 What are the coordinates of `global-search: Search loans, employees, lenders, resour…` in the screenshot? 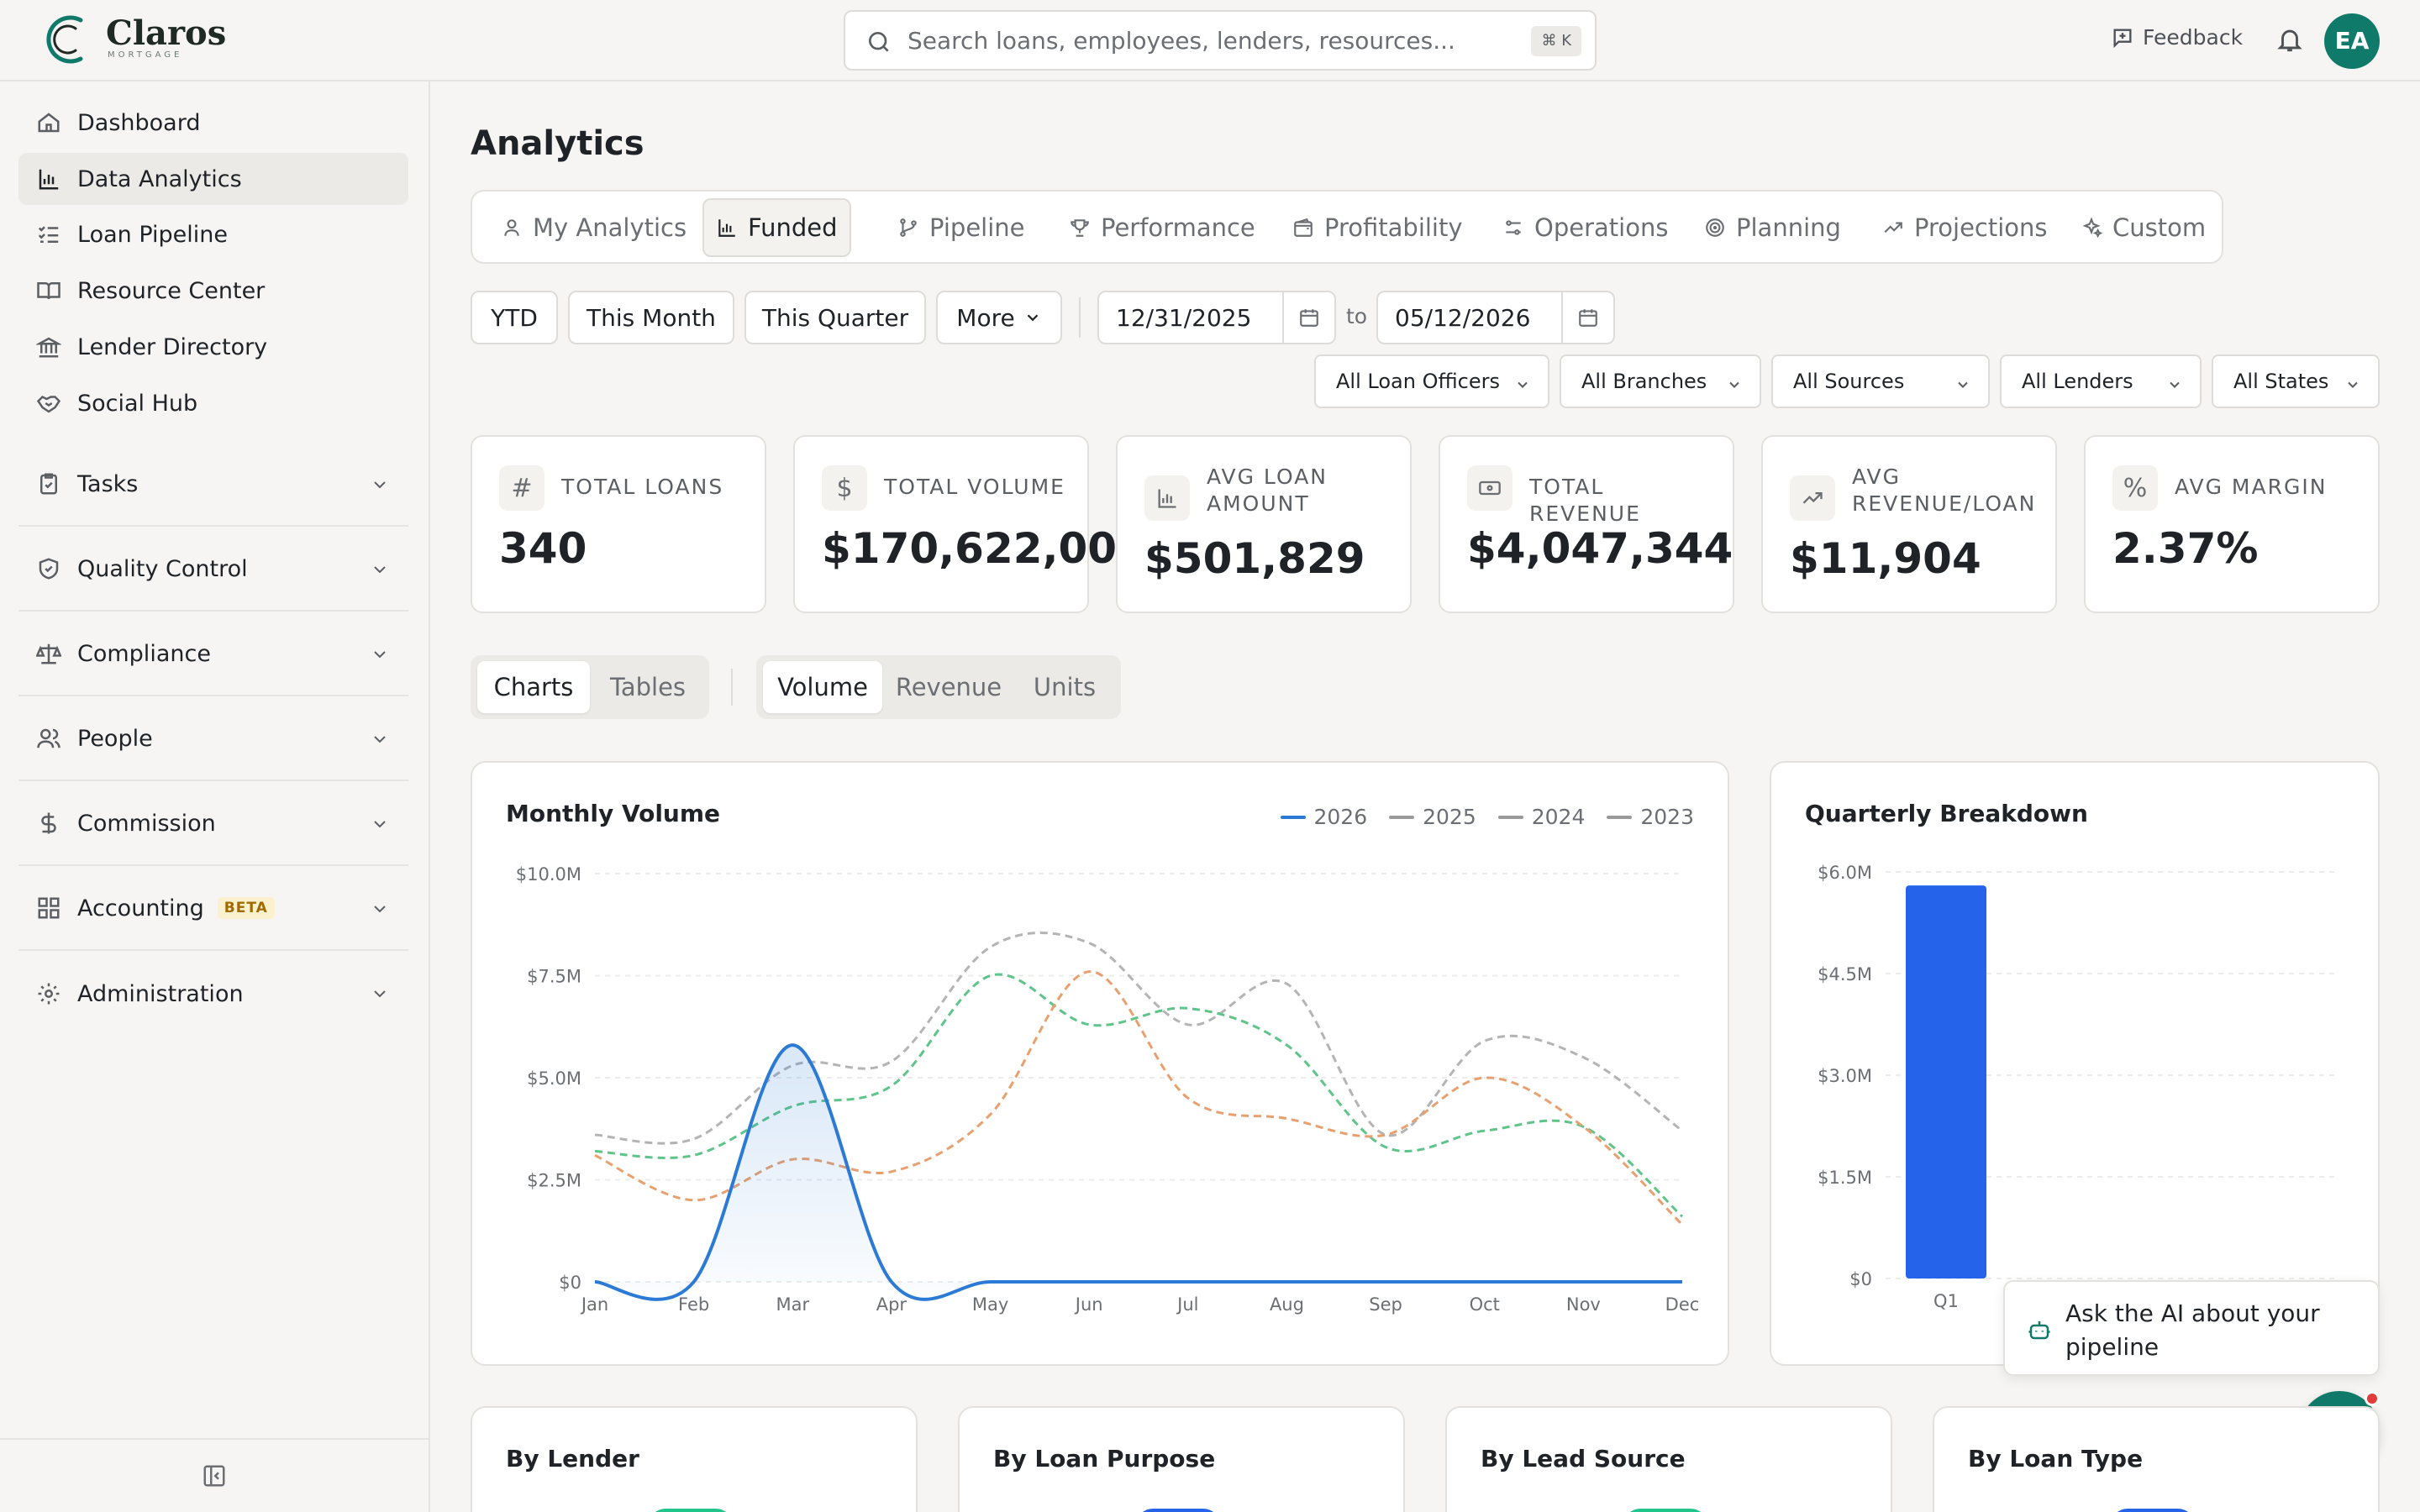 It's located at (1221, 40).